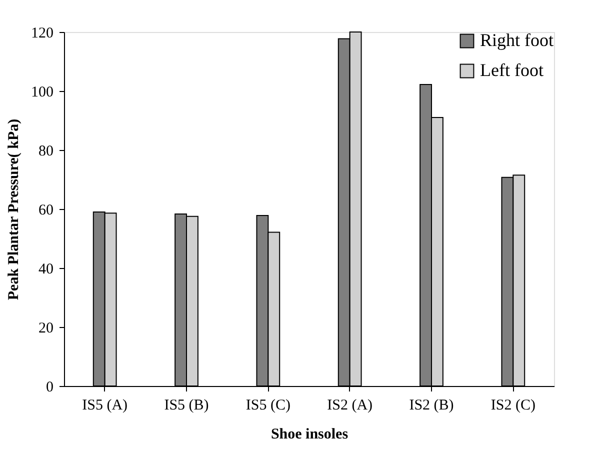 The width and height of the screenshot is (606, 459). Describe the element at coordinates (46, 152) in the screenshot. I see `y-tick-label: 80` at that location.